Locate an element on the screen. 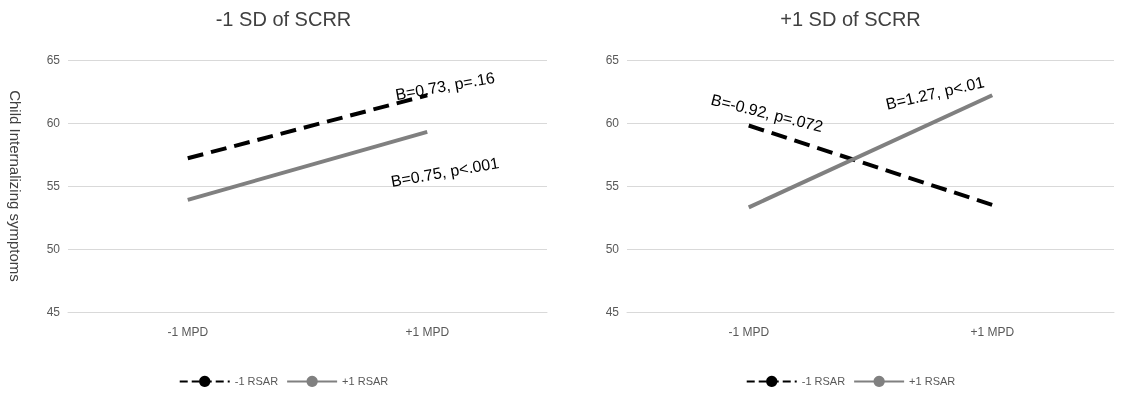 This screenshot has height=400, width=1134. annotation: B=1.27, p<.01 is located at coordinates (935, 93).